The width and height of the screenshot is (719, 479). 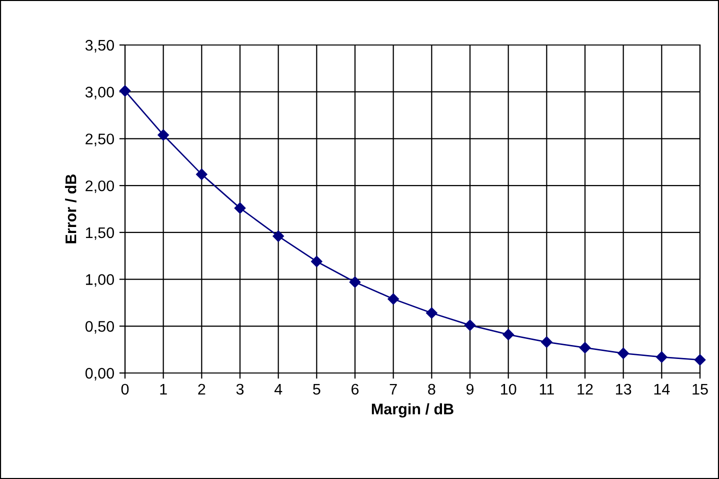 What do you see at coordinates (99, 93) in the screenshot?
I see `y-tick-label: 3,00` at bounding box center [99, 93].